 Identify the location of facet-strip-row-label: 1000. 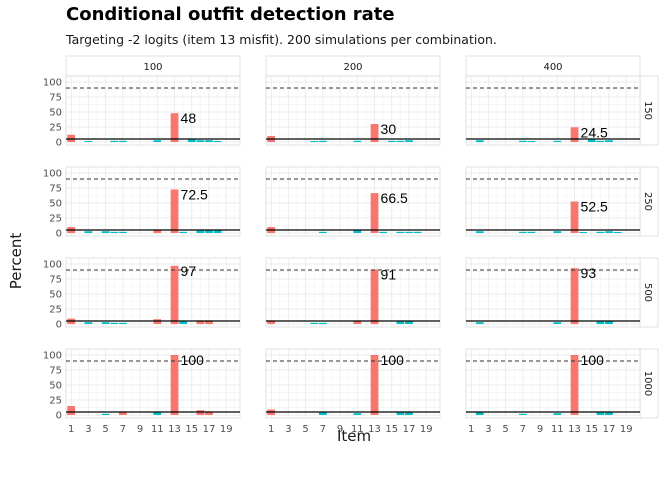
(647, 383).